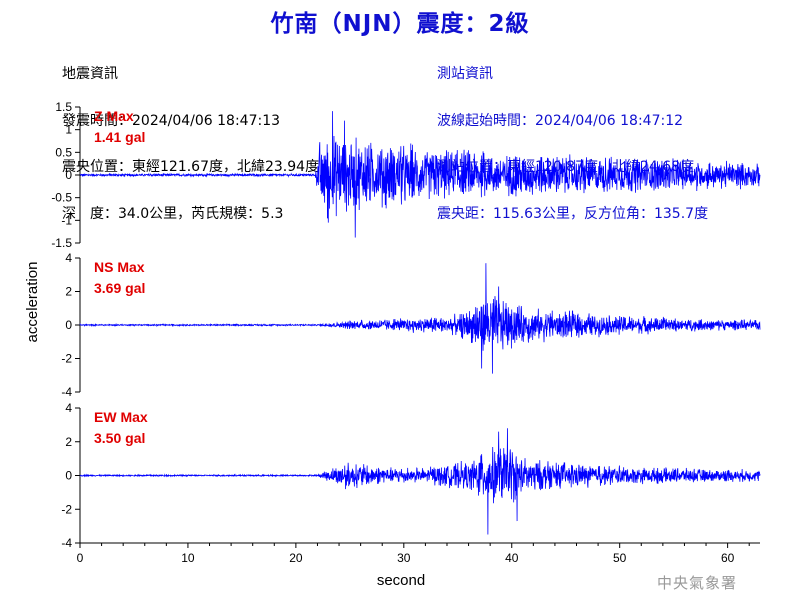 This screenshot has height=600, width=800. Describe the element at coordinates (80, 558) in the screenshot. I see `x-tick-label: 0` at that location.